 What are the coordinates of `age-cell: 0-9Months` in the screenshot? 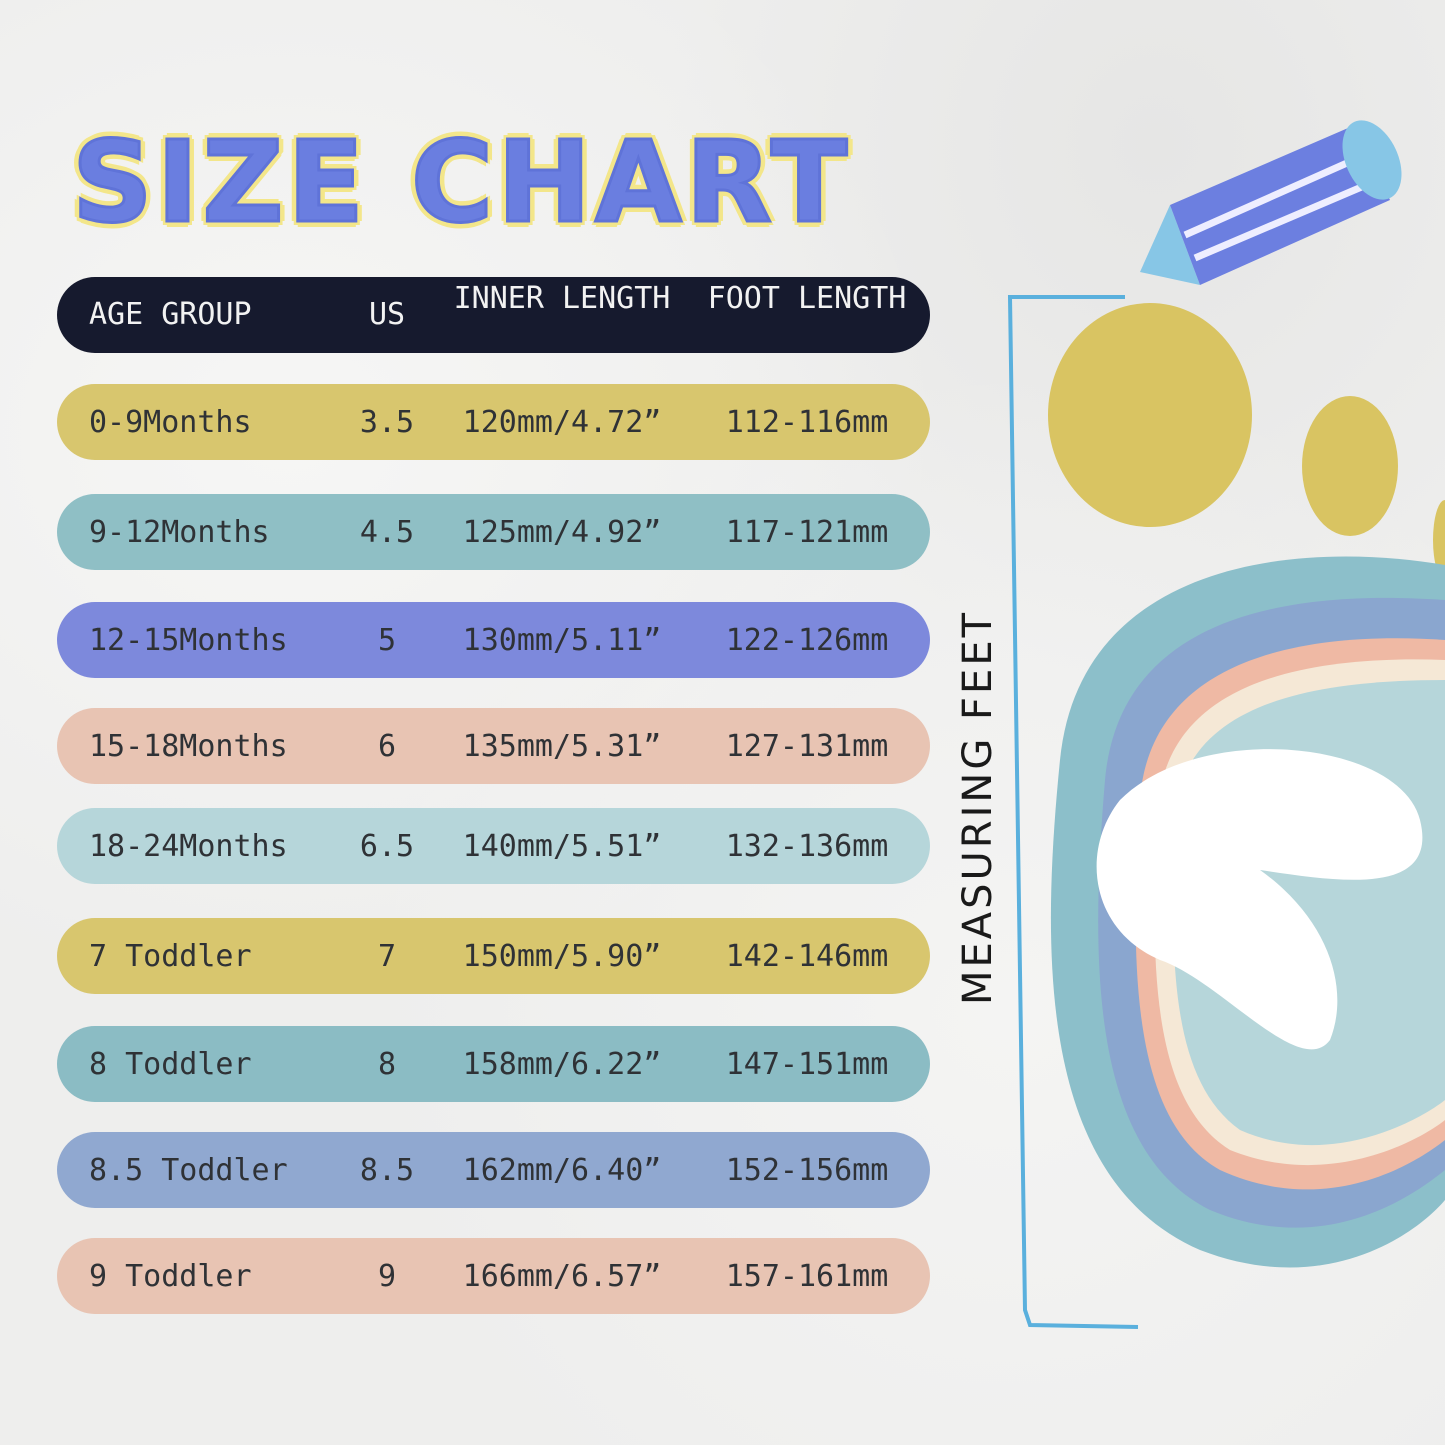 It's located at (170, 422).